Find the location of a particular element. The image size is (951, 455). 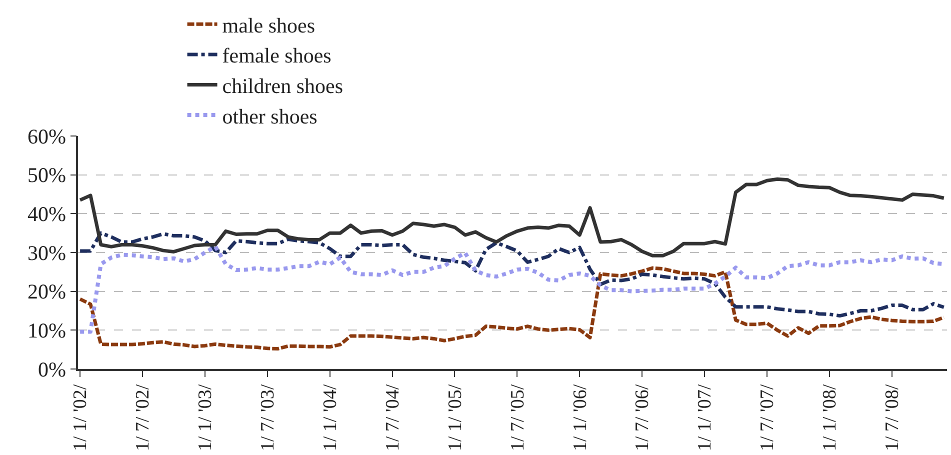

x-tick-label: 1/ 1/ '08/ is located at coordinates (830, 418).